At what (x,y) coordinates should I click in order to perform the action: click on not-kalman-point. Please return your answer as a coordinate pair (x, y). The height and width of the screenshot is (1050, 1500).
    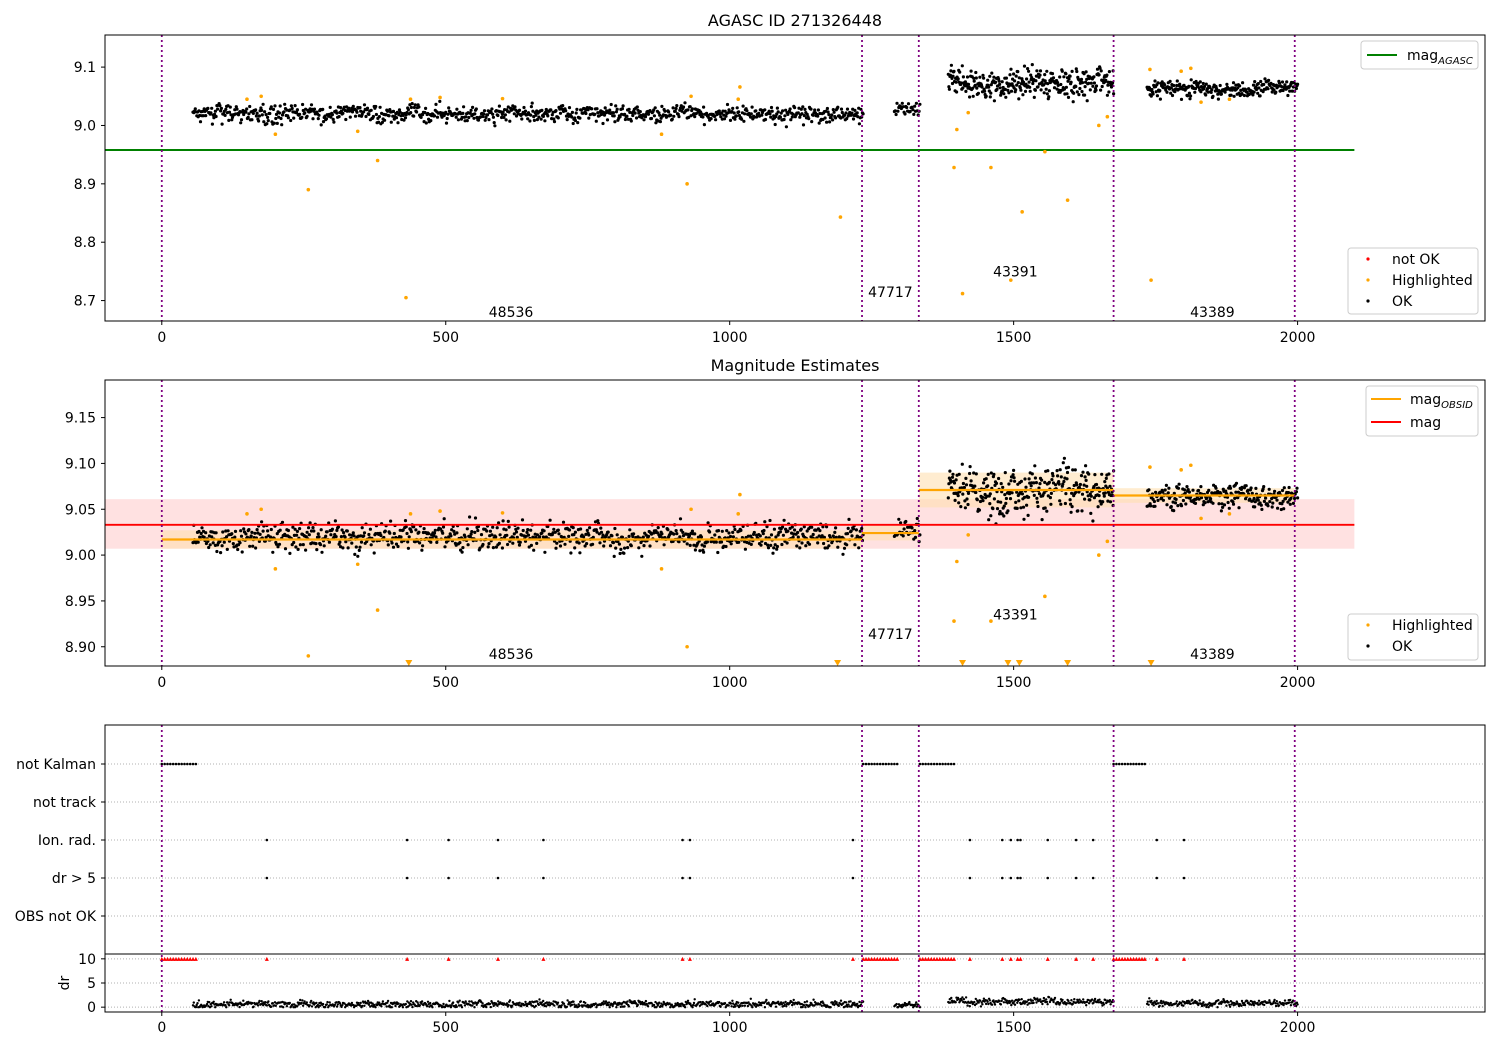
    Looking at the image, I should click on (176, 764).